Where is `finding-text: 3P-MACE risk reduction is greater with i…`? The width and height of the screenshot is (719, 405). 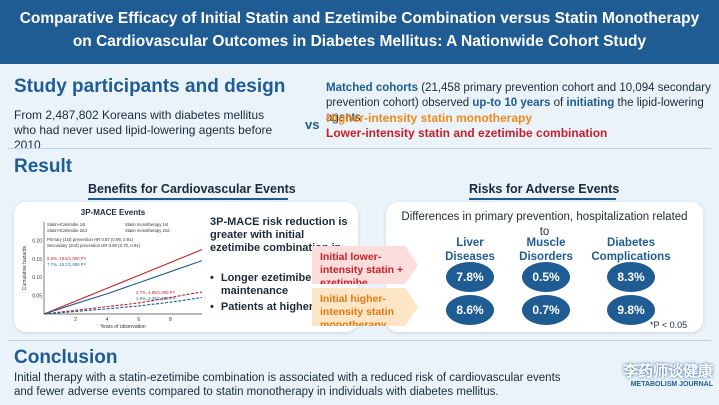
finding-text: 3P-MACE risk reduction is greater with i… is located at coordinates (279, 235).